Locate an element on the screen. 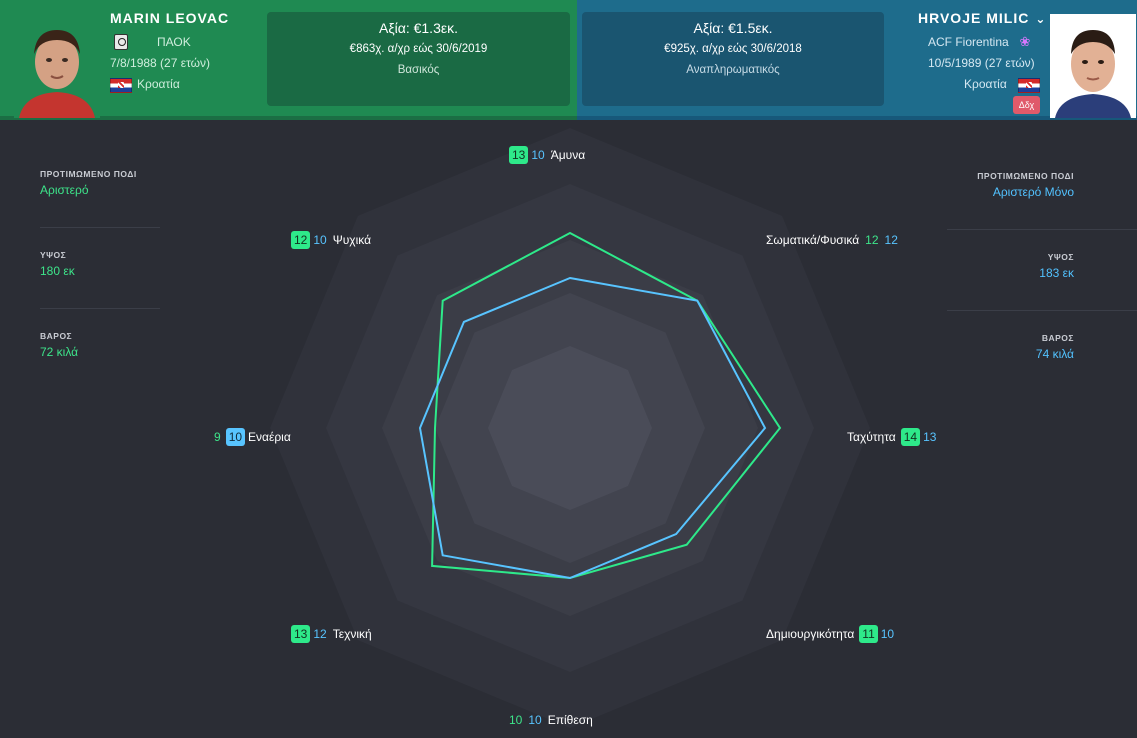 The image size is (1137, 738). left-value: 12 is located at coordinates (872, 240).